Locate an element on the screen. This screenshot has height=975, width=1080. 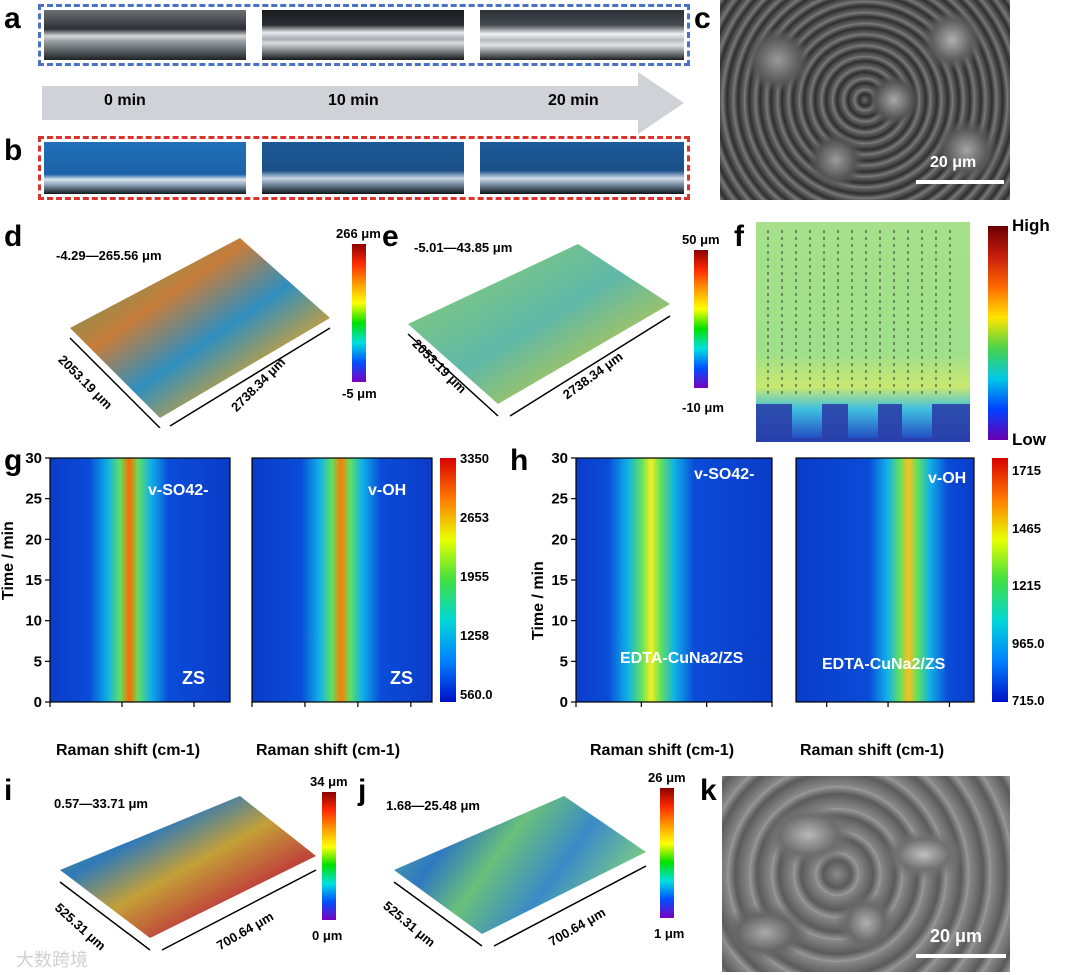
heatmap-h-left is located at coordinates (674, 580).